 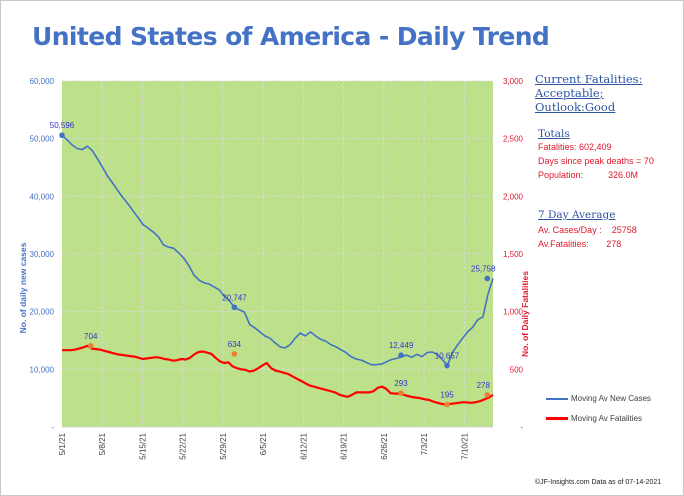 What do you see at coordinates (525, 314) in the screenshot?
I see `y-axis-title-right: No. of Daily Fatalities` at bounding box center [525, 314].